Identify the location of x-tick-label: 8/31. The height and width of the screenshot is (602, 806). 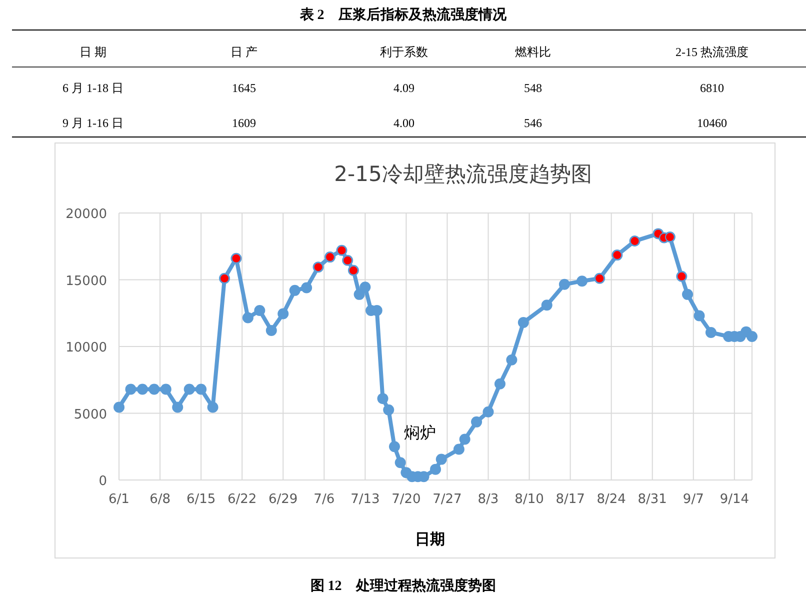
(652, 499).